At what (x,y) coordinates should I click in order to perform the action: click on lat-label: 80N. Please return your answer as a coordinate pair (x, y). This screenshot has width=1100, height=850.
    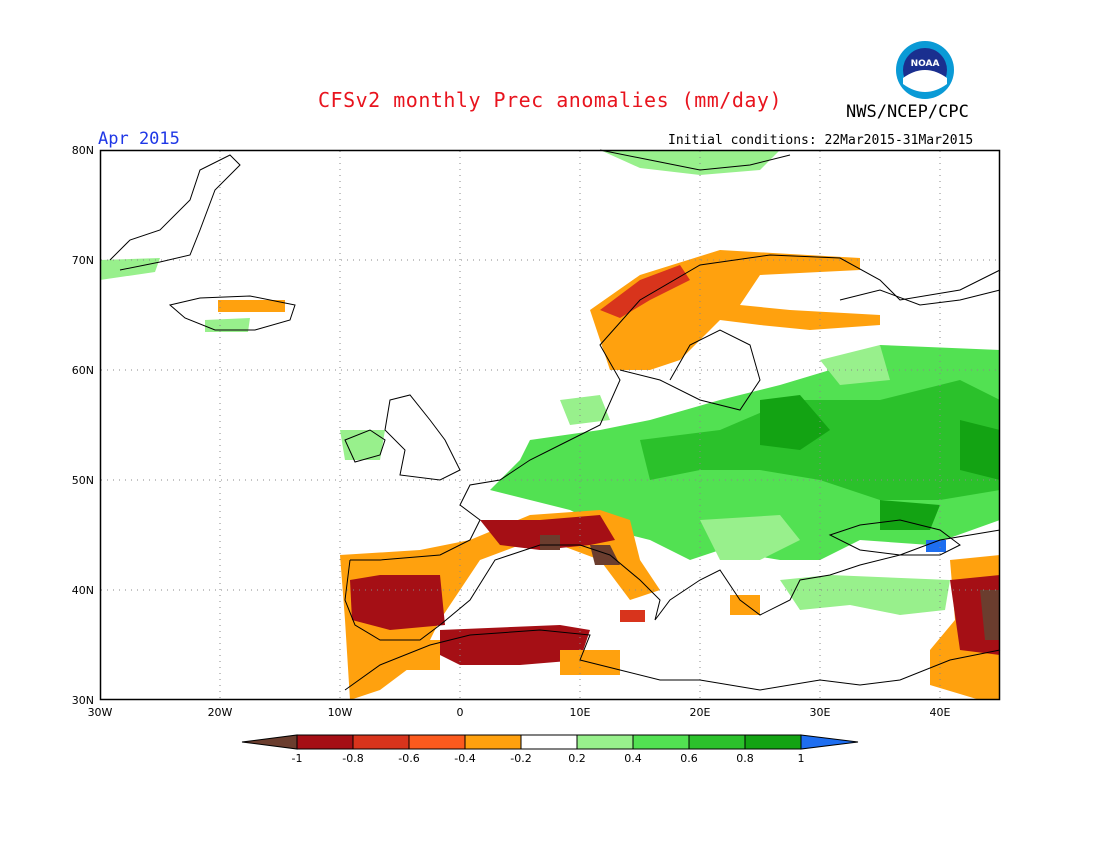
    Looking at the image, I should click on (83, 150).